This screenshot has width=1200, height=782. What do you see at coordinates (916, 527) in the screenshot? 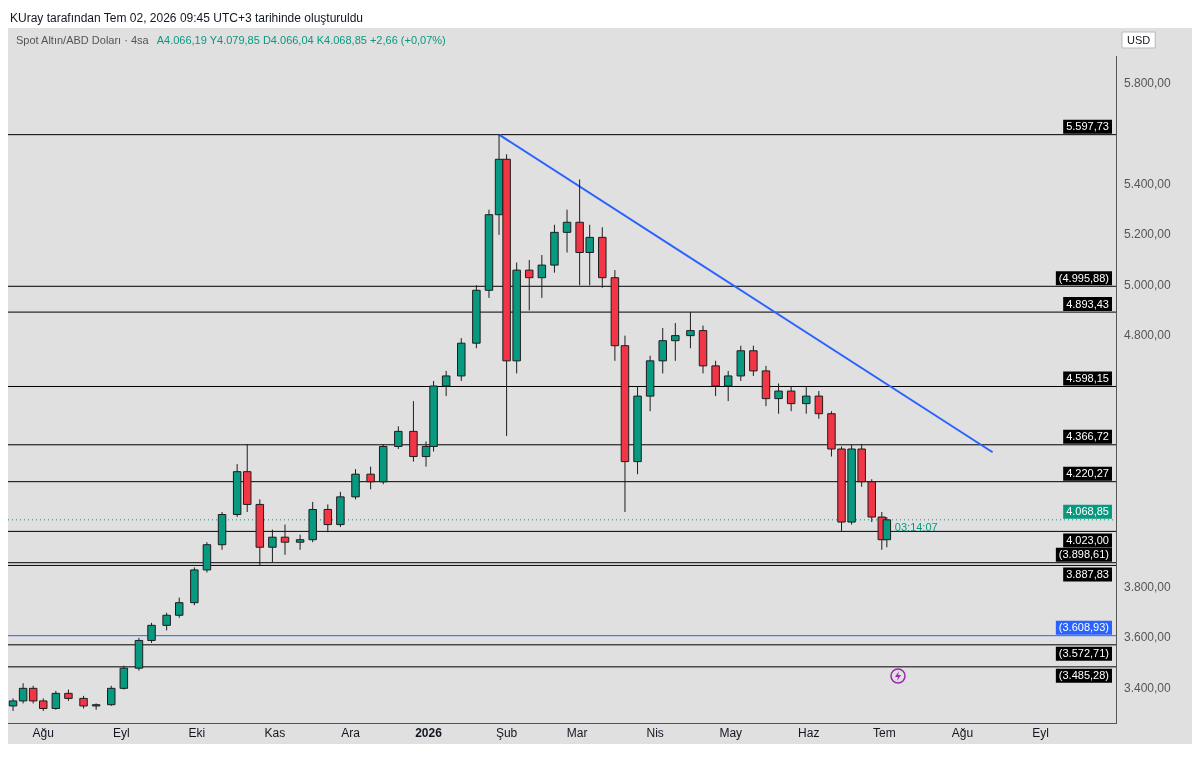
I see `annotation: 03:14:07` at bounding box center [916, 527].